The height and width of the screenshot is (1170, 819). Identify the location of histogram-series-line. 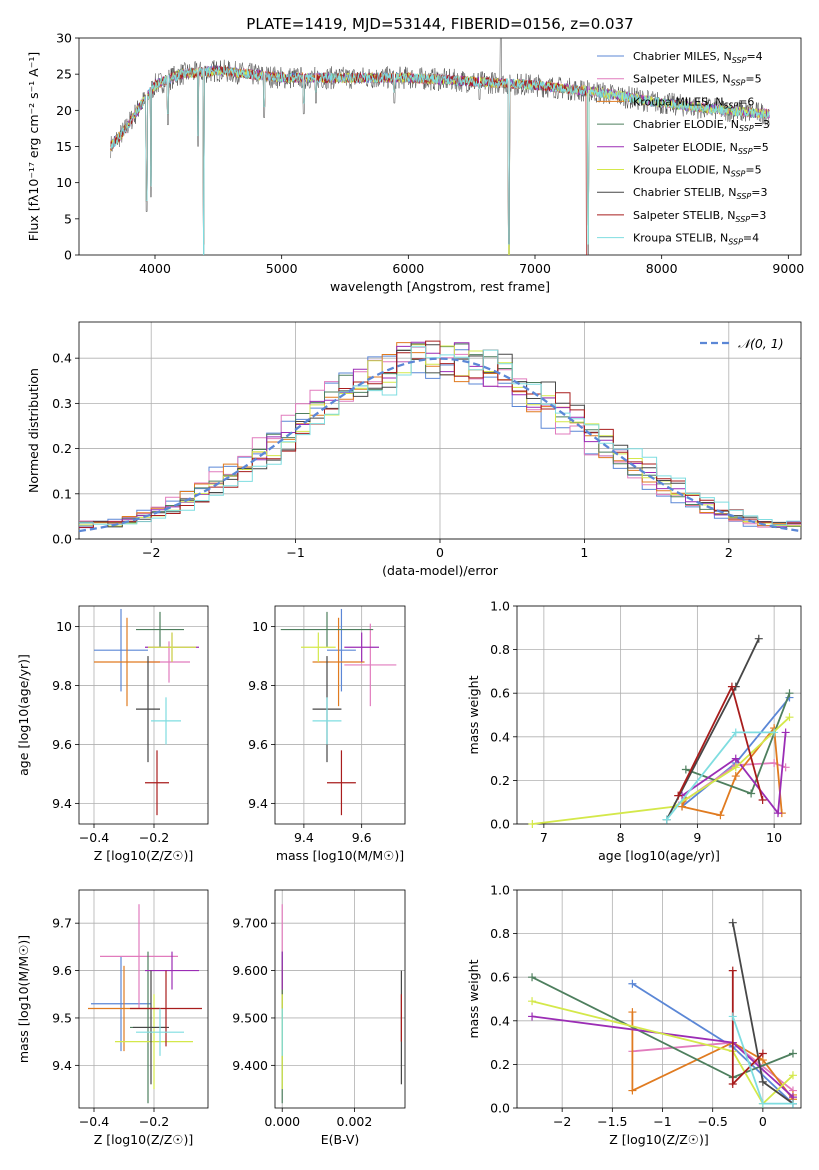
(440, 436).